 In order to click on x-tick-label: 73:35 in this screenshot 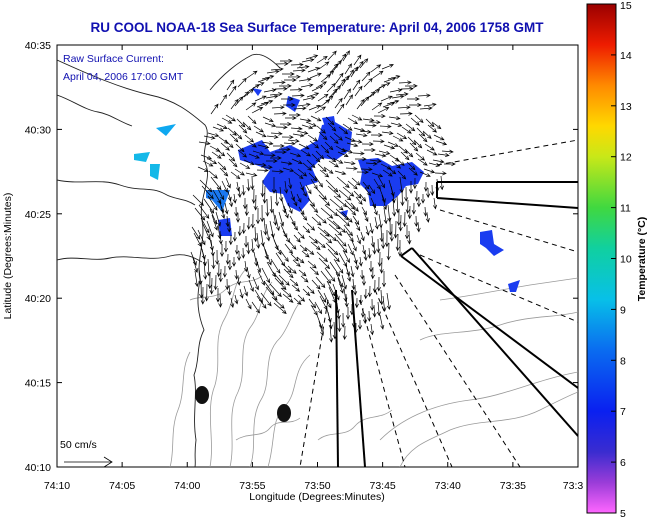, I will do `click(513, 486)`.